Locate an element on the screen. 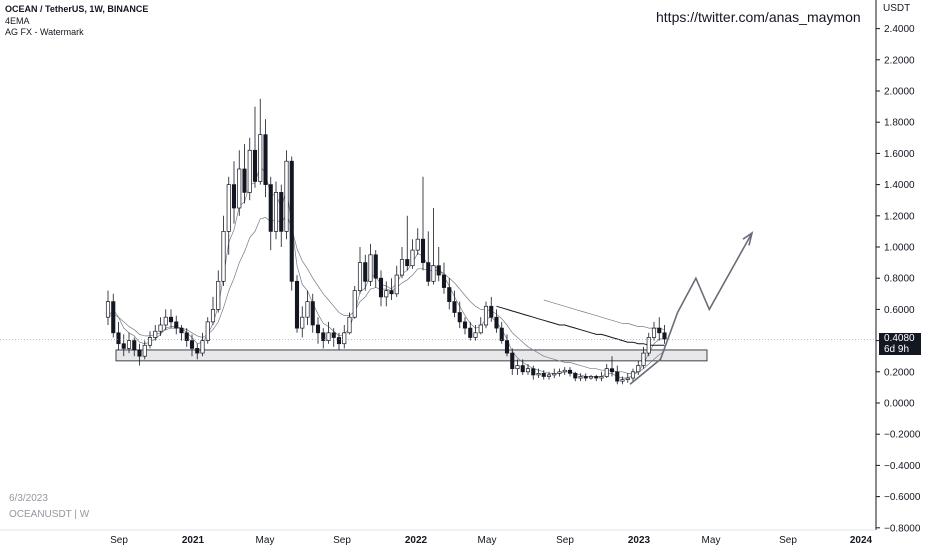 This screenshot has width=932, height=550. watermark-indicator-label: AG FX - Watermark is located at coordinates (44, 32).